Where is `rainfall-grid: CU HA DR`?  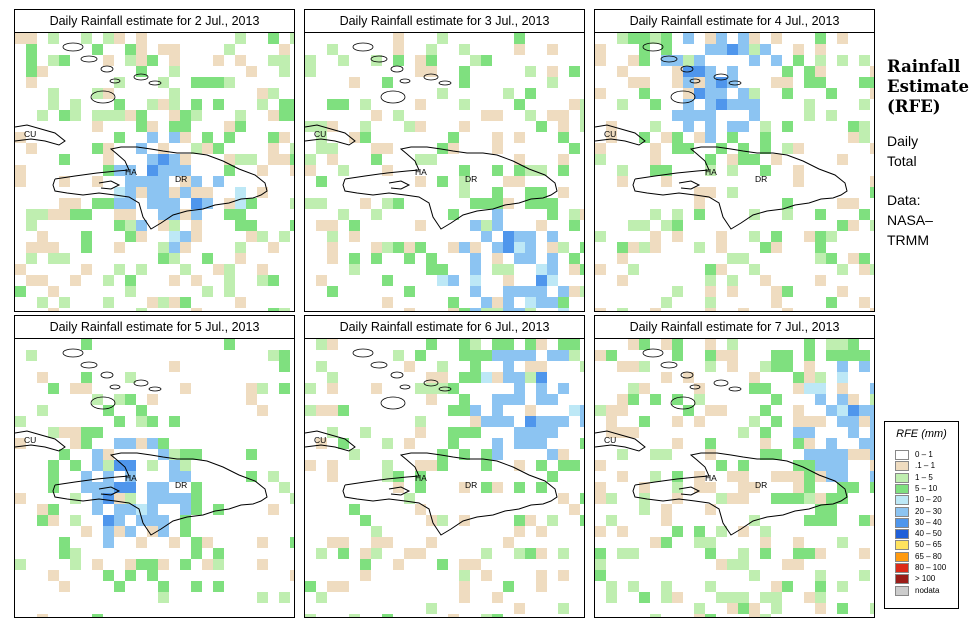
rainfall-grid: CU HA DR is located at coordinates (154, 172).